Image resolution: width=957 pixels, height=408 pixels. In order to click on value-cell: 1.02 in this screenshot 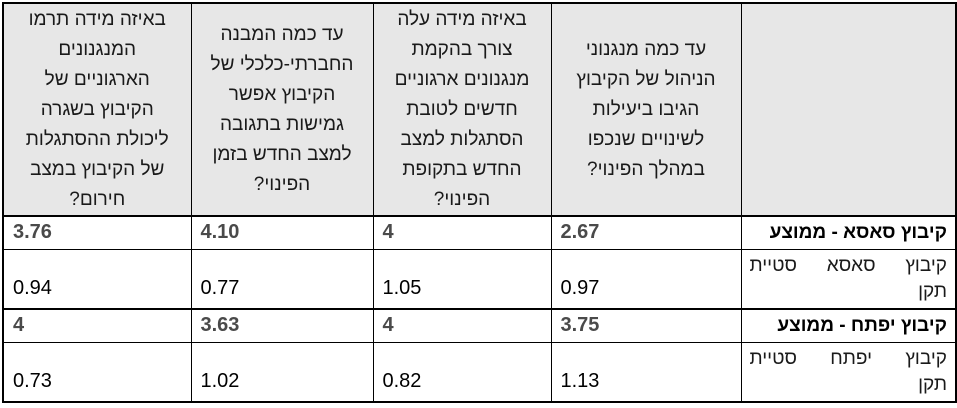, I will do `click(282, 372)`.